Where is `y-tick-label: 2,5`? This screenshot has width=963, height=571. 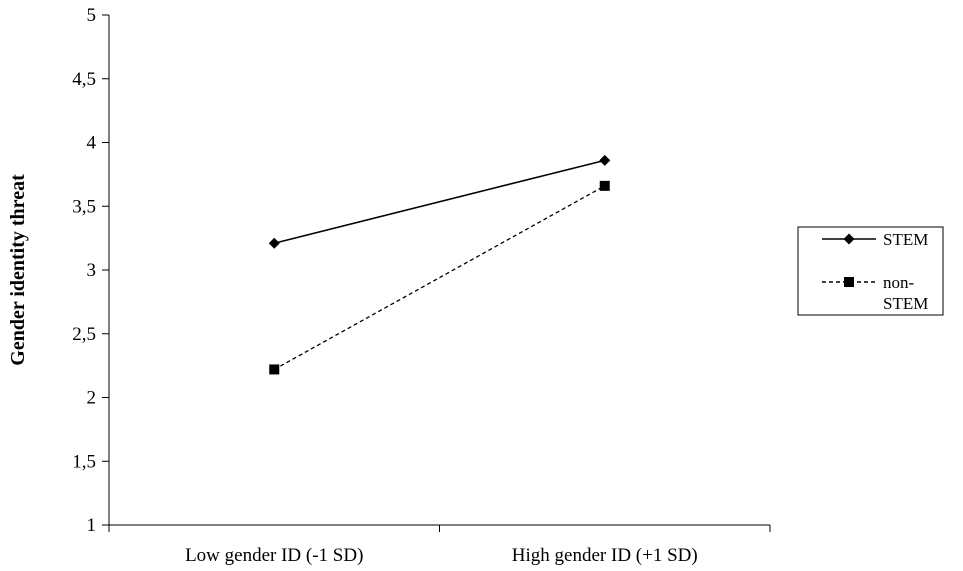 y-tick-label: 2,5 is located at coordinates (84, 334).